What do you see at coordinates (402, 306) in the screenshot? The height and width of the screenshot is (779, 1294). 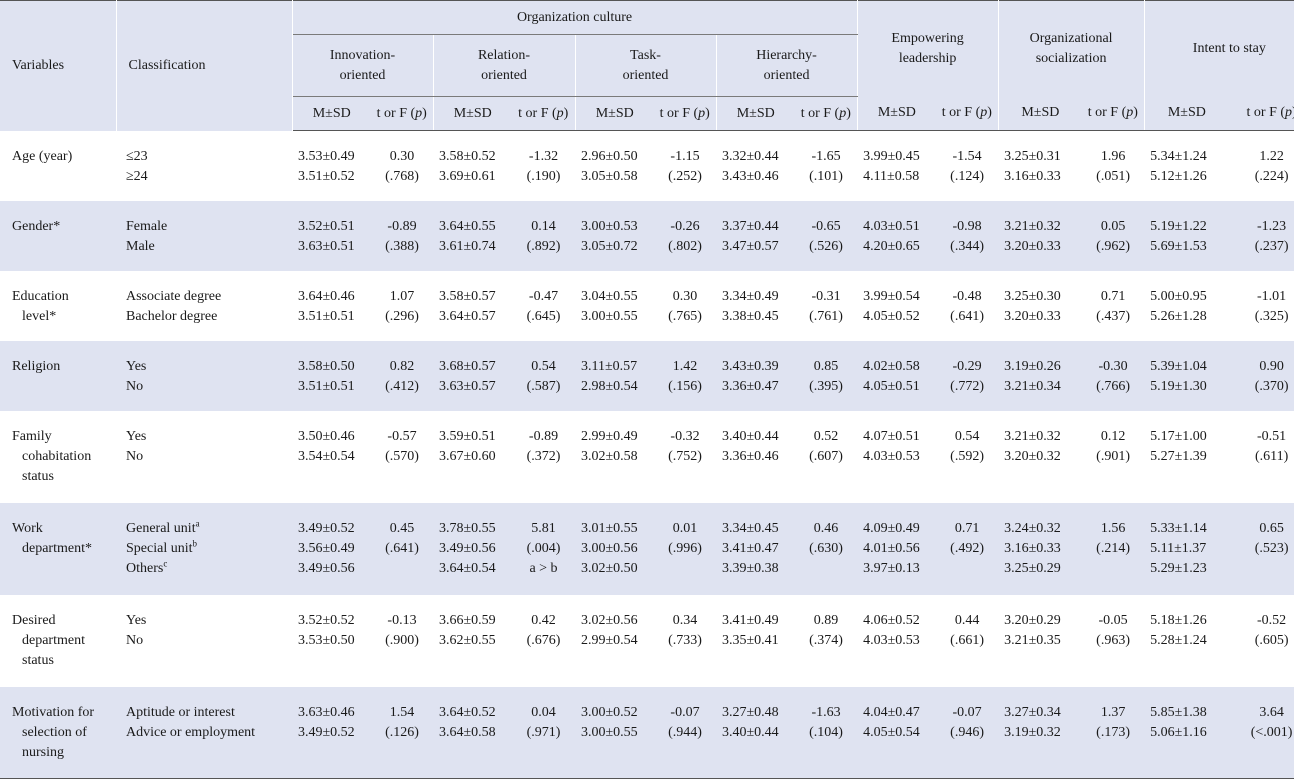 I see `test-stat-cell: 1.07 (.296)` at bounding box center [402, 306].